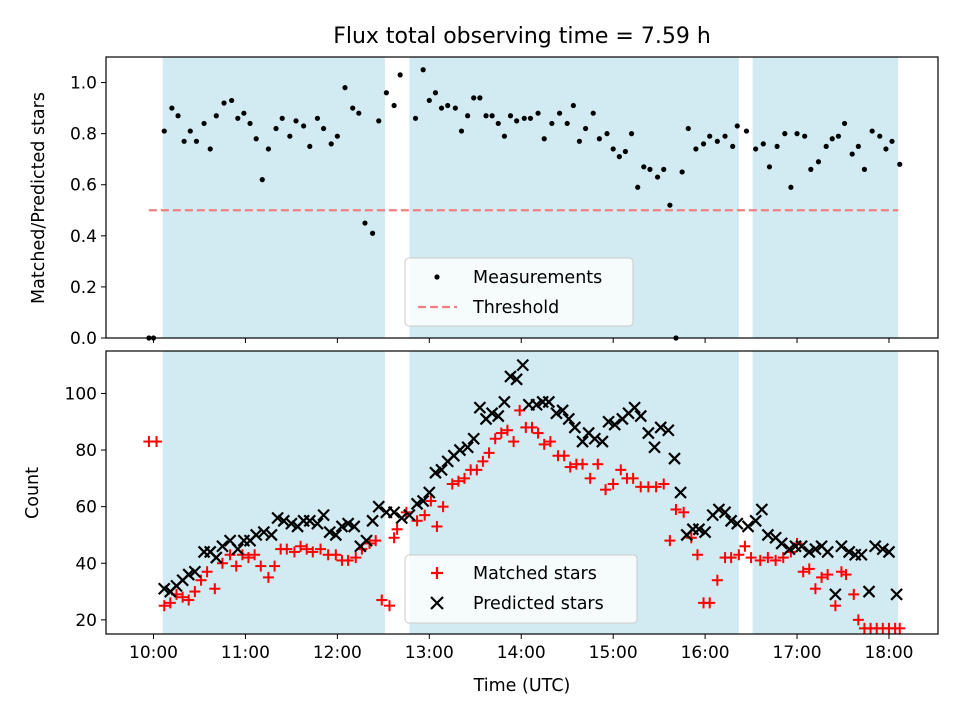  What do you see at coordinates (521, 589) in the screenshot?
I see `count-legend: Matched stars Predicted stars` at bounding box center [521, 589].